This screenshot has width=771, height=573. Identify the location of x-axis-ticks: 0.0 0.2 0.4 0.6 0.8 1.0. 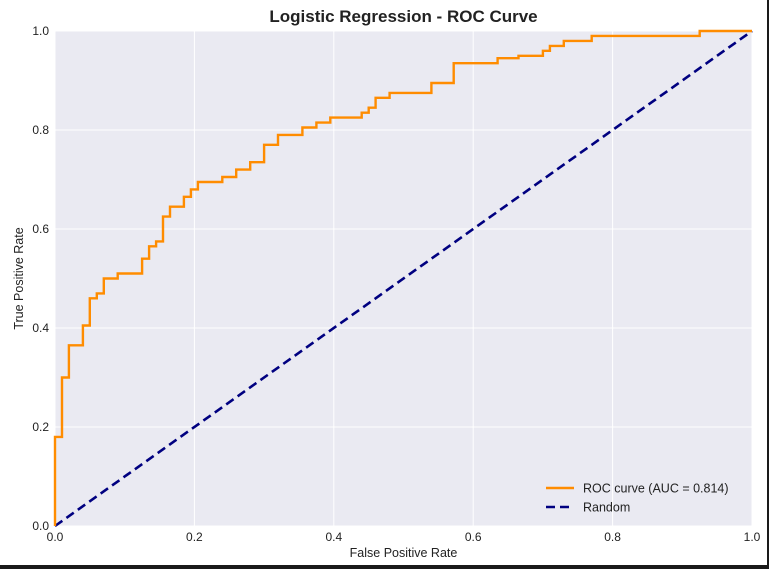
(404, 537).